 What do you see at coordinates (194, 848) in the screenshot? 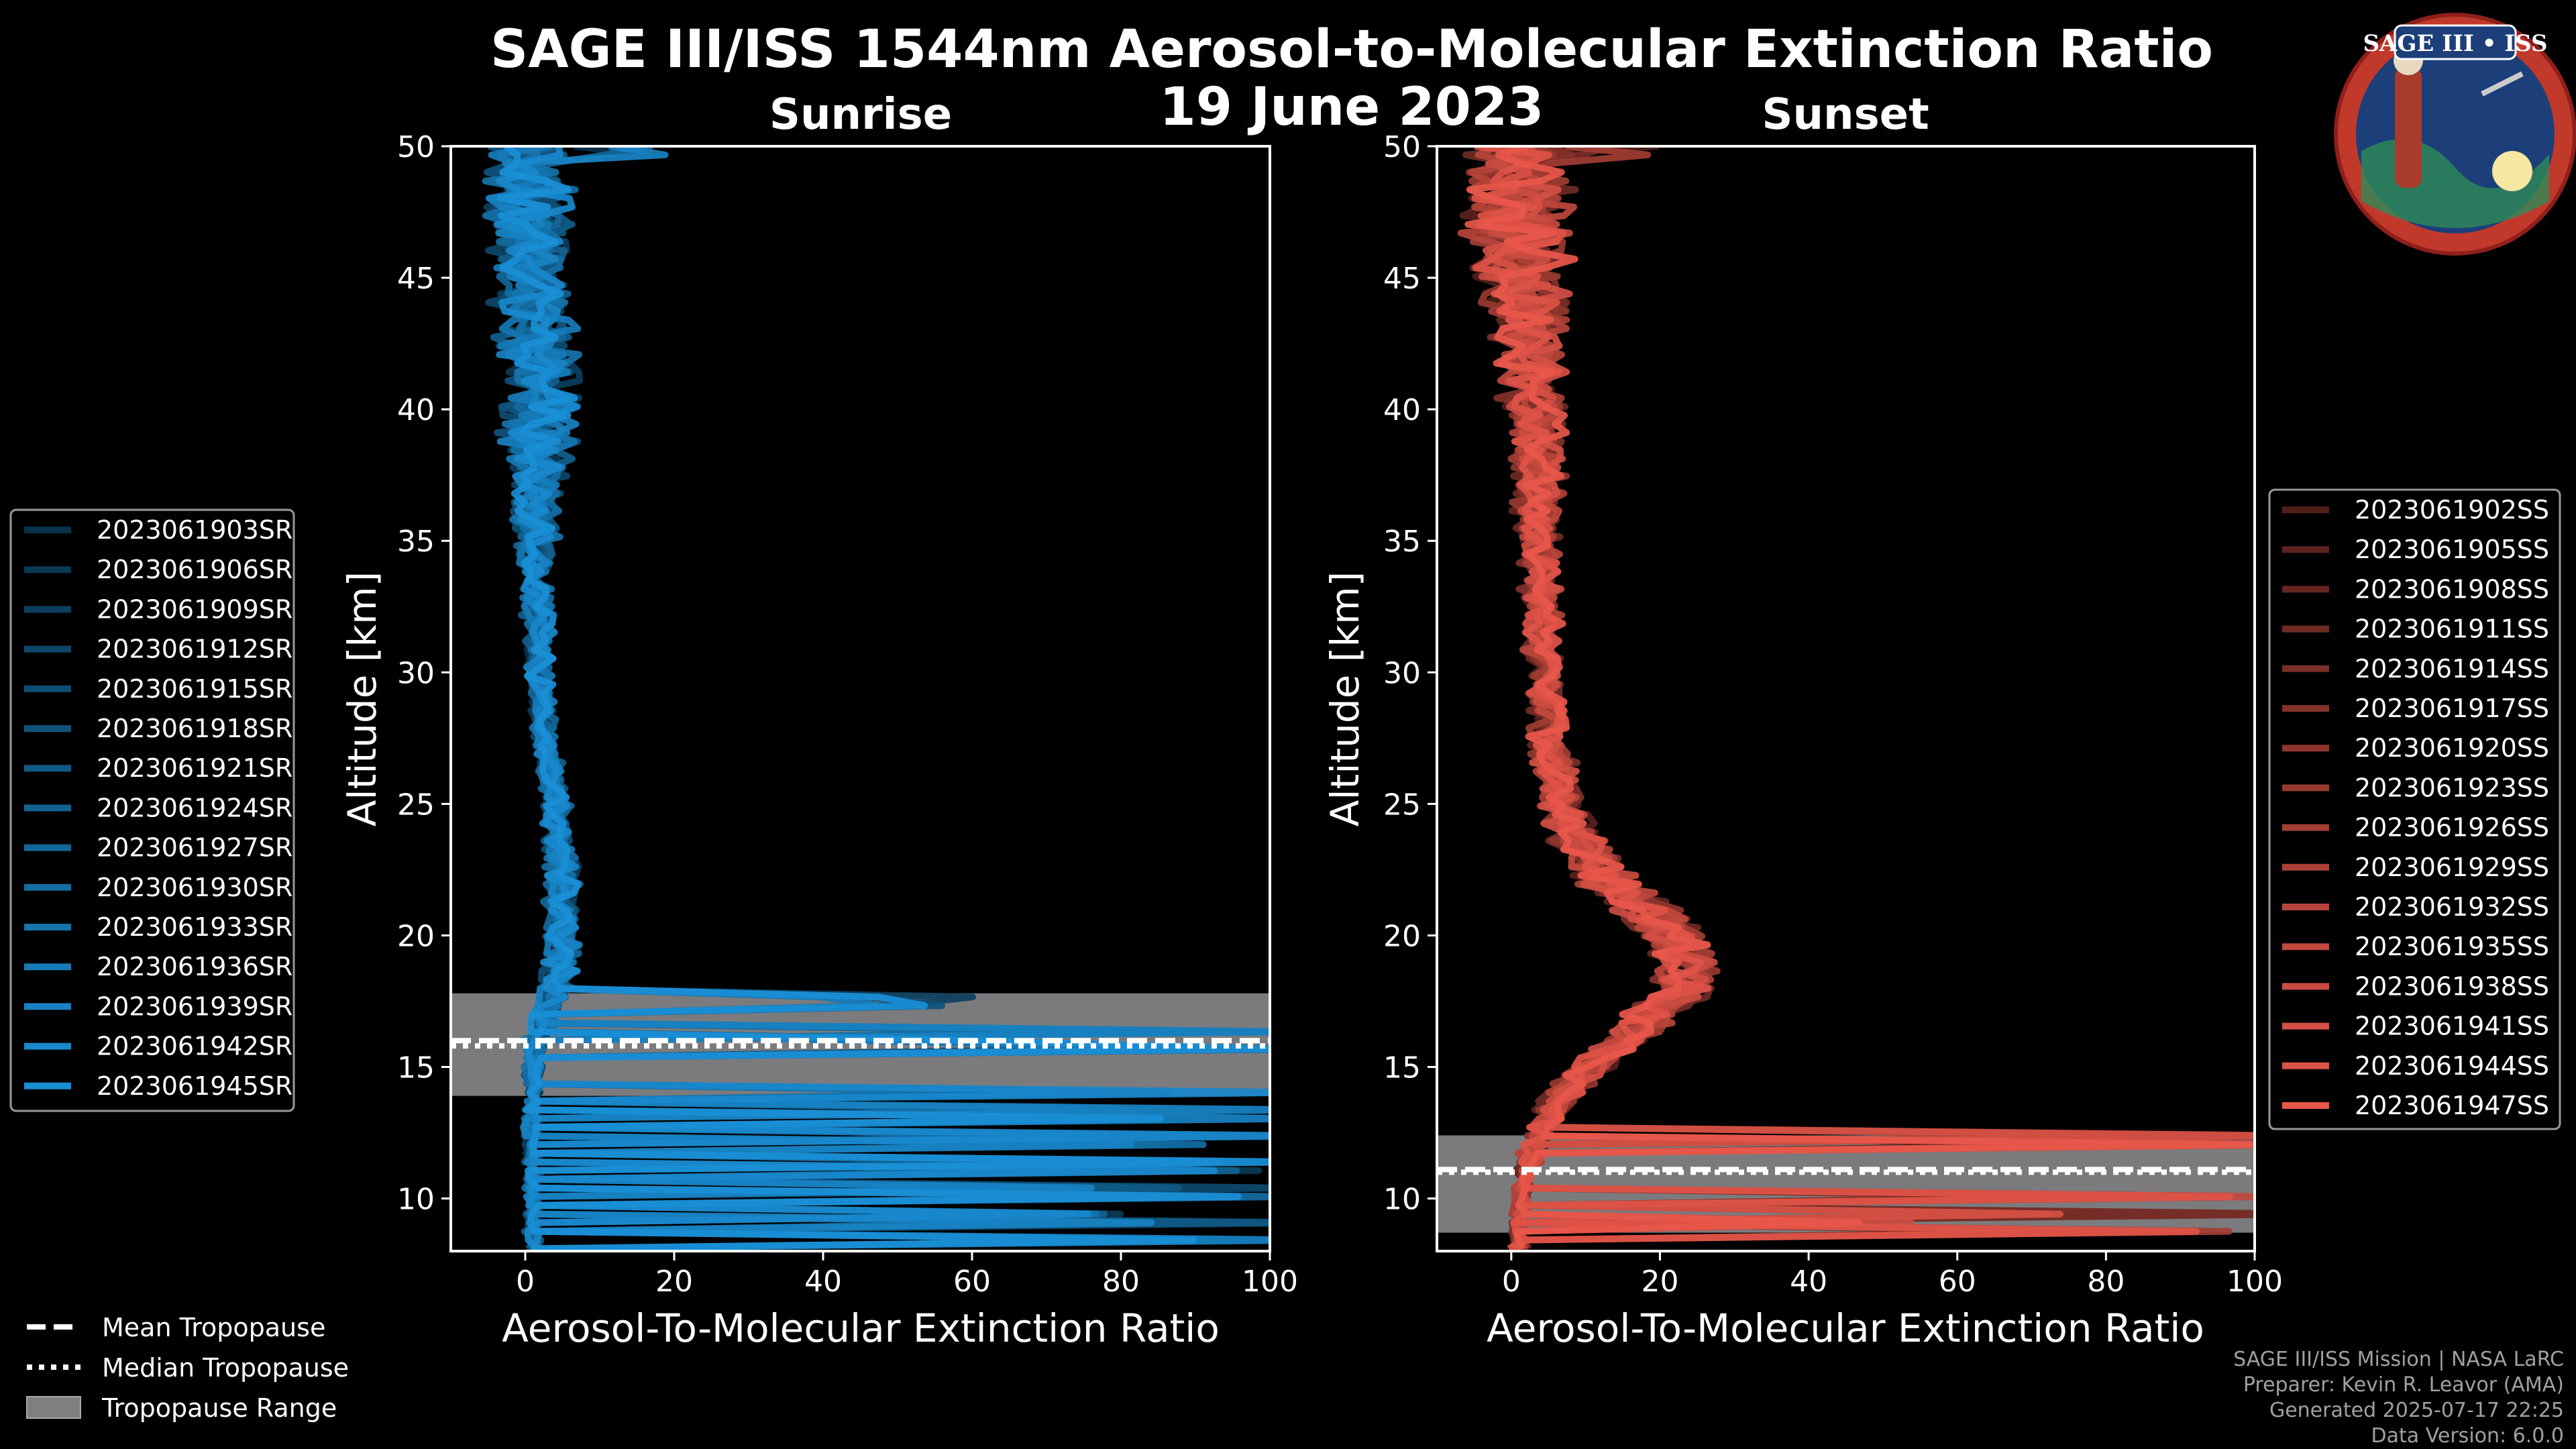
I see `legend-label: 2023061927SR` at bounding box center [194, 848].